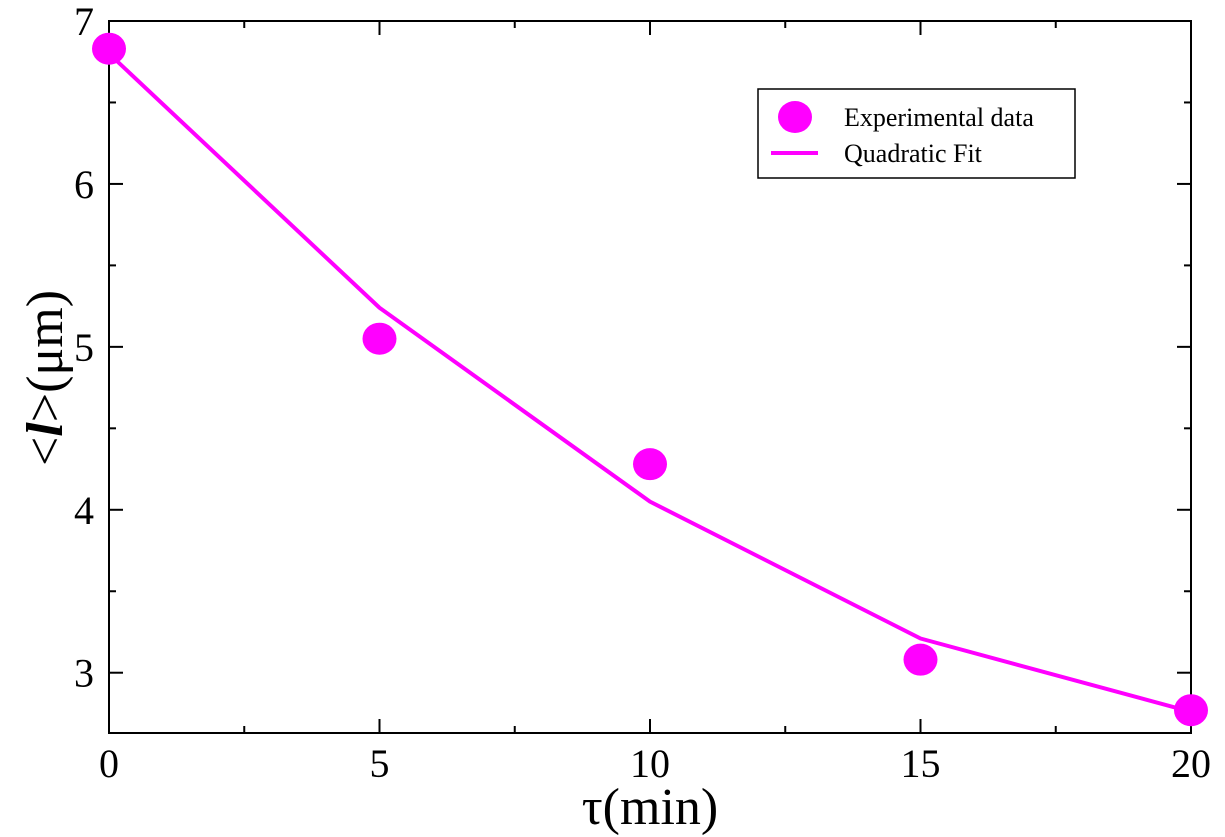 The width and height of the screenshot is (1225, 837). I want to click on y-axis-label-suffix: >(μm), so click(45, 356).